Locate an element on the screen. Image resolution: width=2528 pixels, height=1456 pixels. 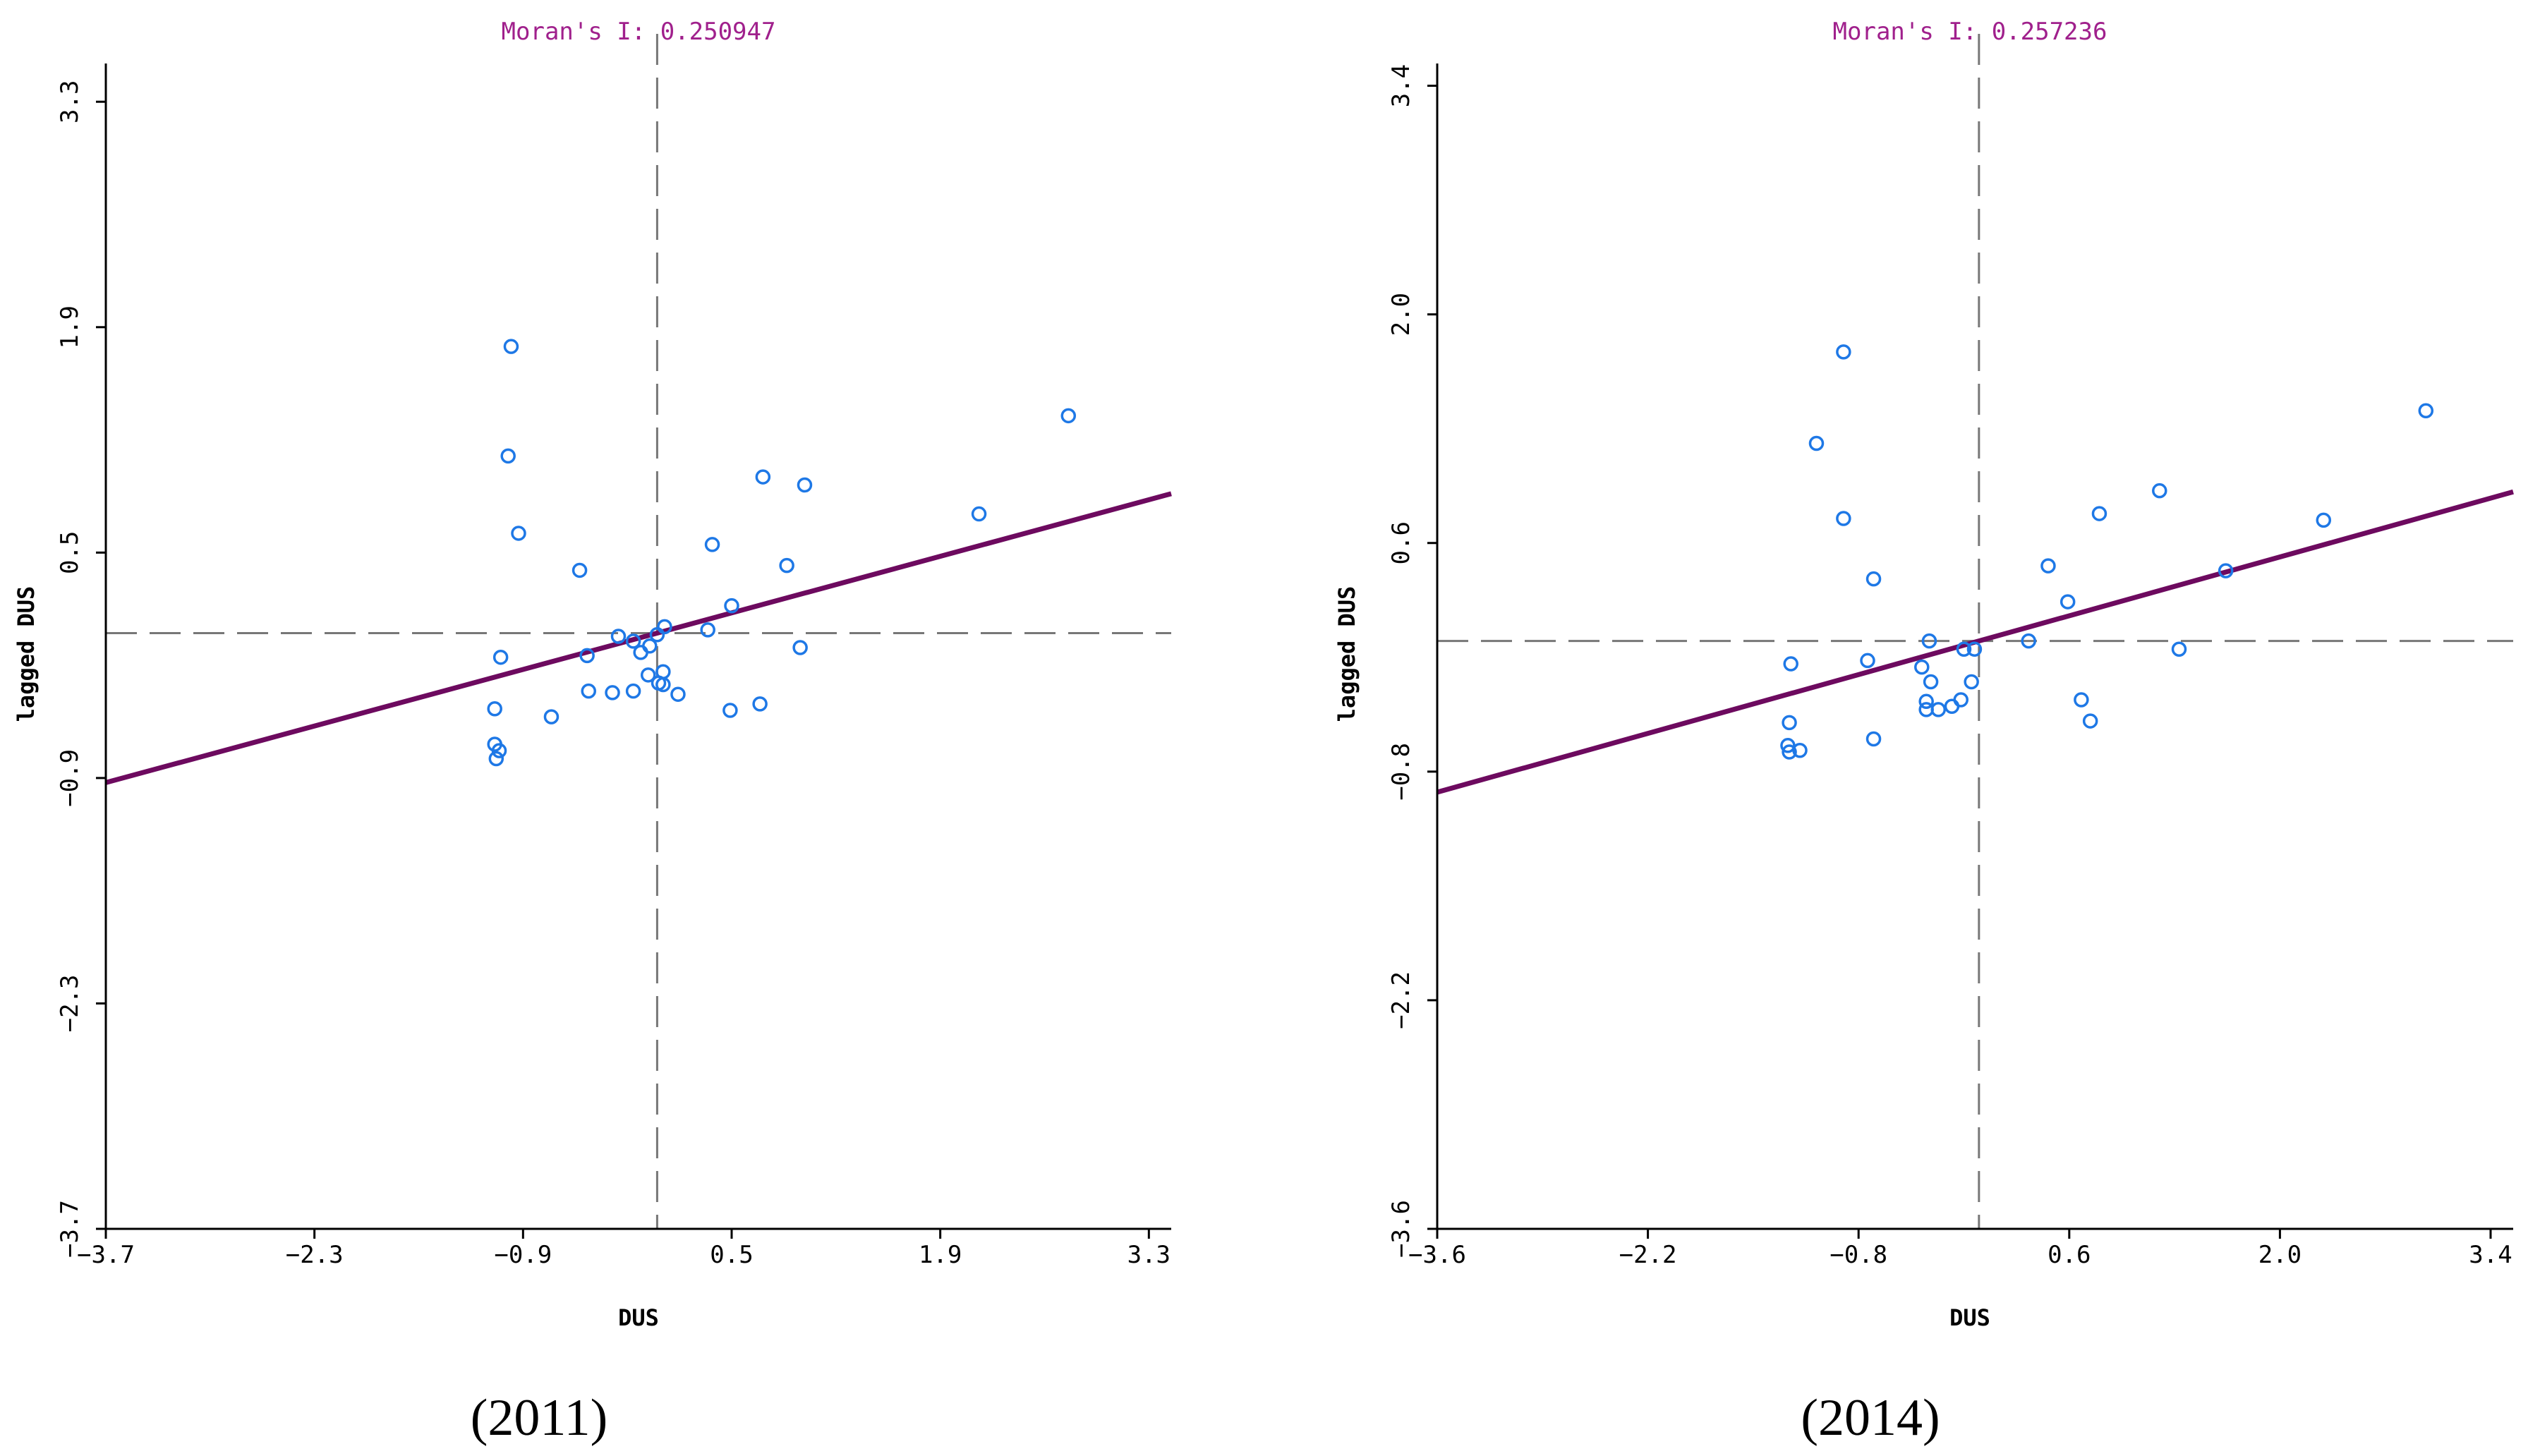
y-tick-label: −3.7 is located at coordinates (70, 1229).